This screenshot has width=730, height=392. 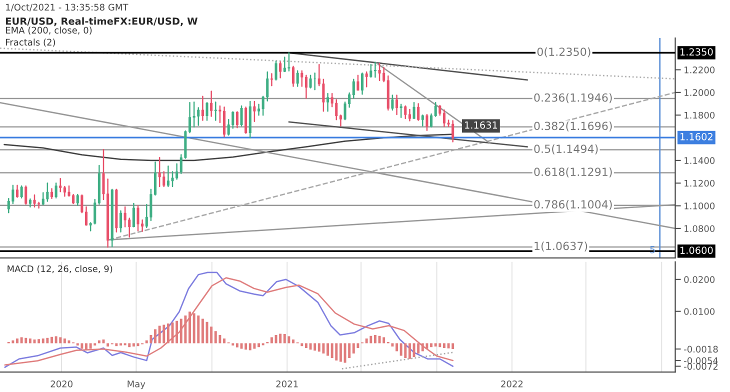 What do you see at coordinates (699, 115) in the screenshot?
I see `y-tick-label: 1.1800` at bounding box center [699, 115].